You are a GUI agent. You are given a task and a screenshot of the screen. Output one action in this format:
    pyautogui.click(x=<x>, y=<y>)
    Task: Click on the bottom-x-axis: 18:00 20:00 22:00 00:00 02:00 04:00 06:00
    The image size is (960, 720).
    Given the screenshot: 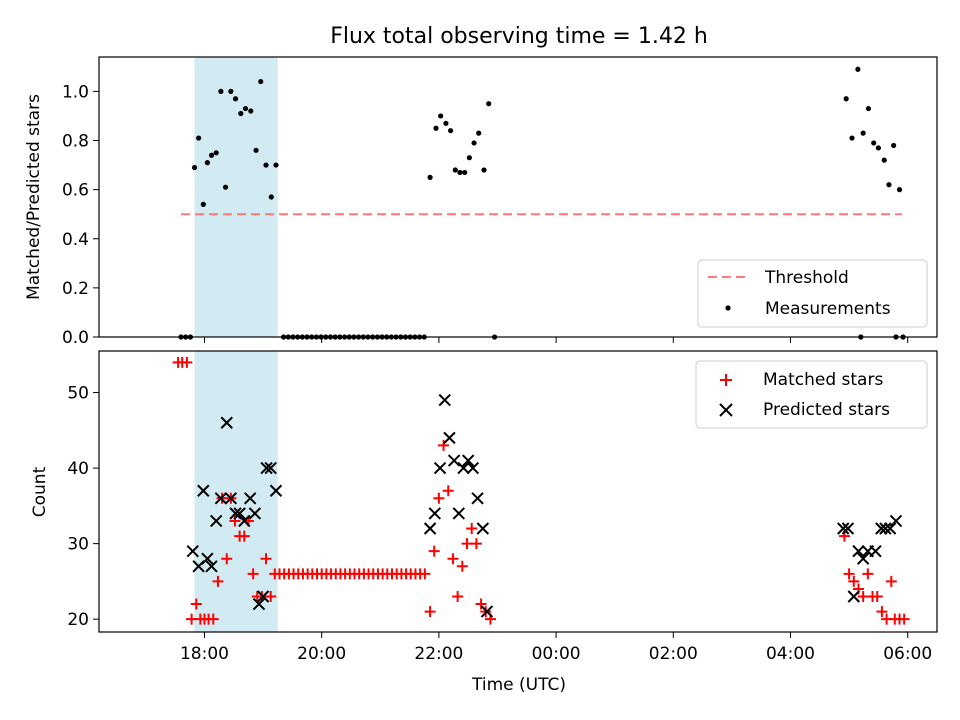 What is the action you would take?
    pyautogui.click(x=556, y=648)
    